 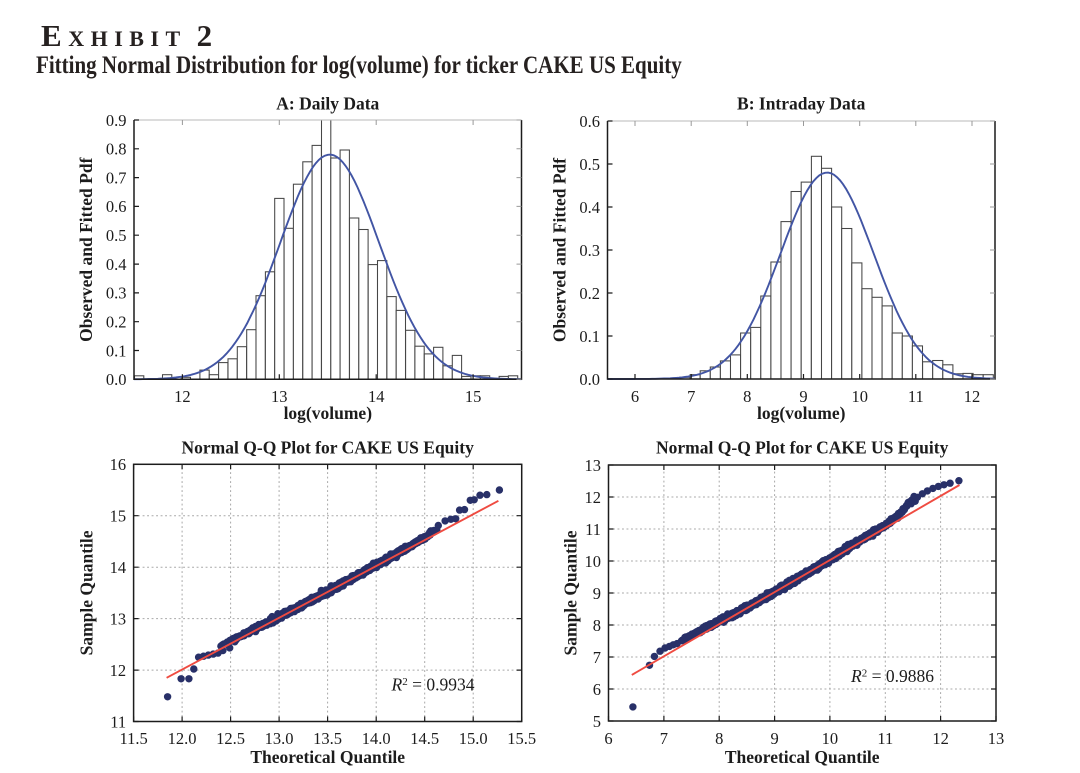 I want to click on svg-text: B: Intraday Data, so click(x=801, y=104).